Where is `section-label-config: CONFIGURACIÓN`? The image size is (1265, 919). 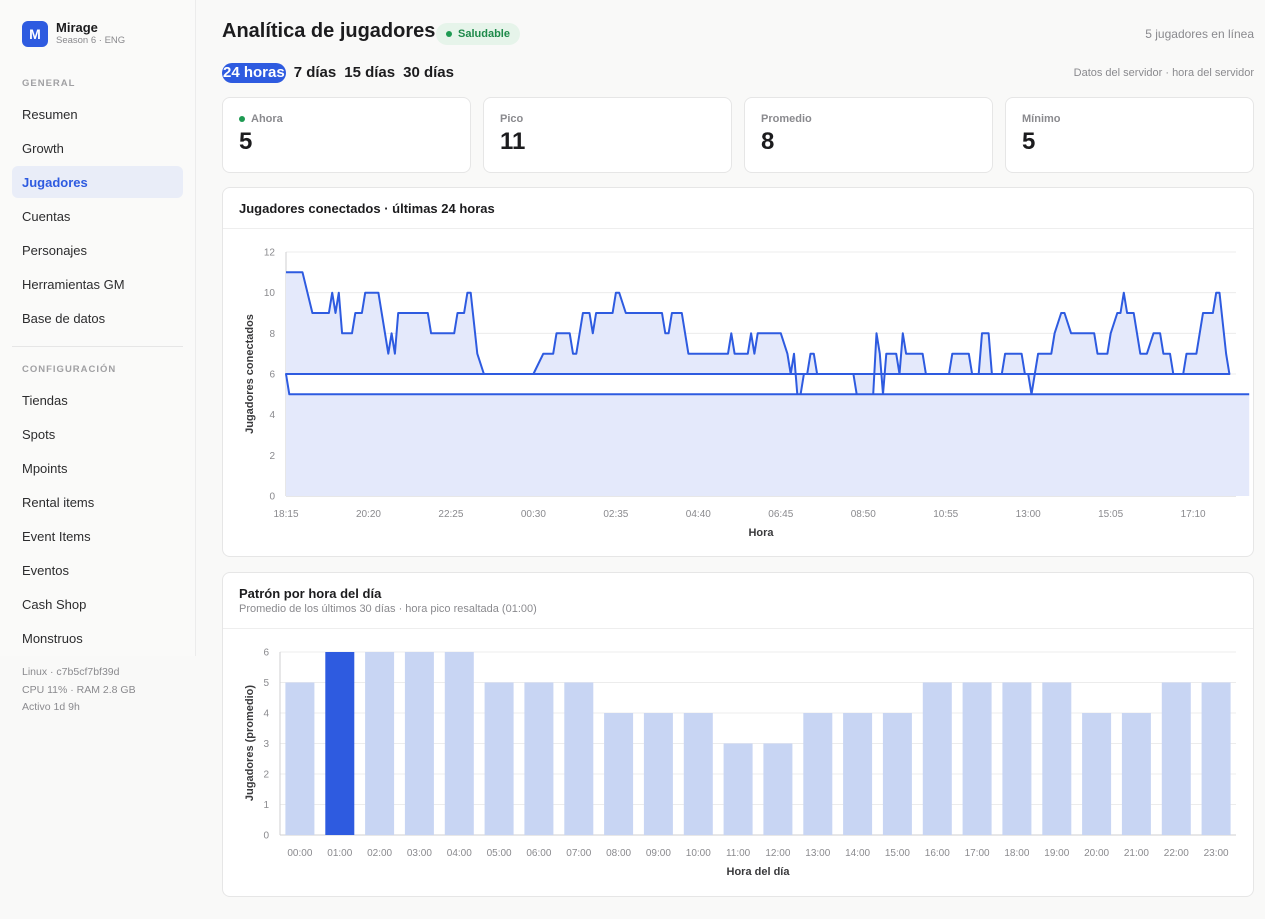
section-label-config: CONFIGURACIÓN is located at coordinates (69, 369).